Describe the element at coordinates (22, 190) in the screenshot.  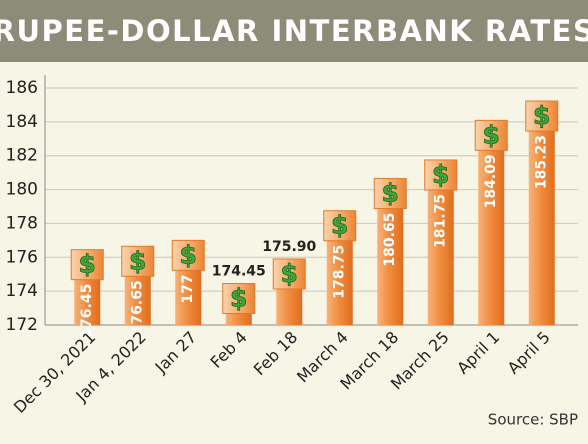
I see `y-tick-label: 180` at that location.